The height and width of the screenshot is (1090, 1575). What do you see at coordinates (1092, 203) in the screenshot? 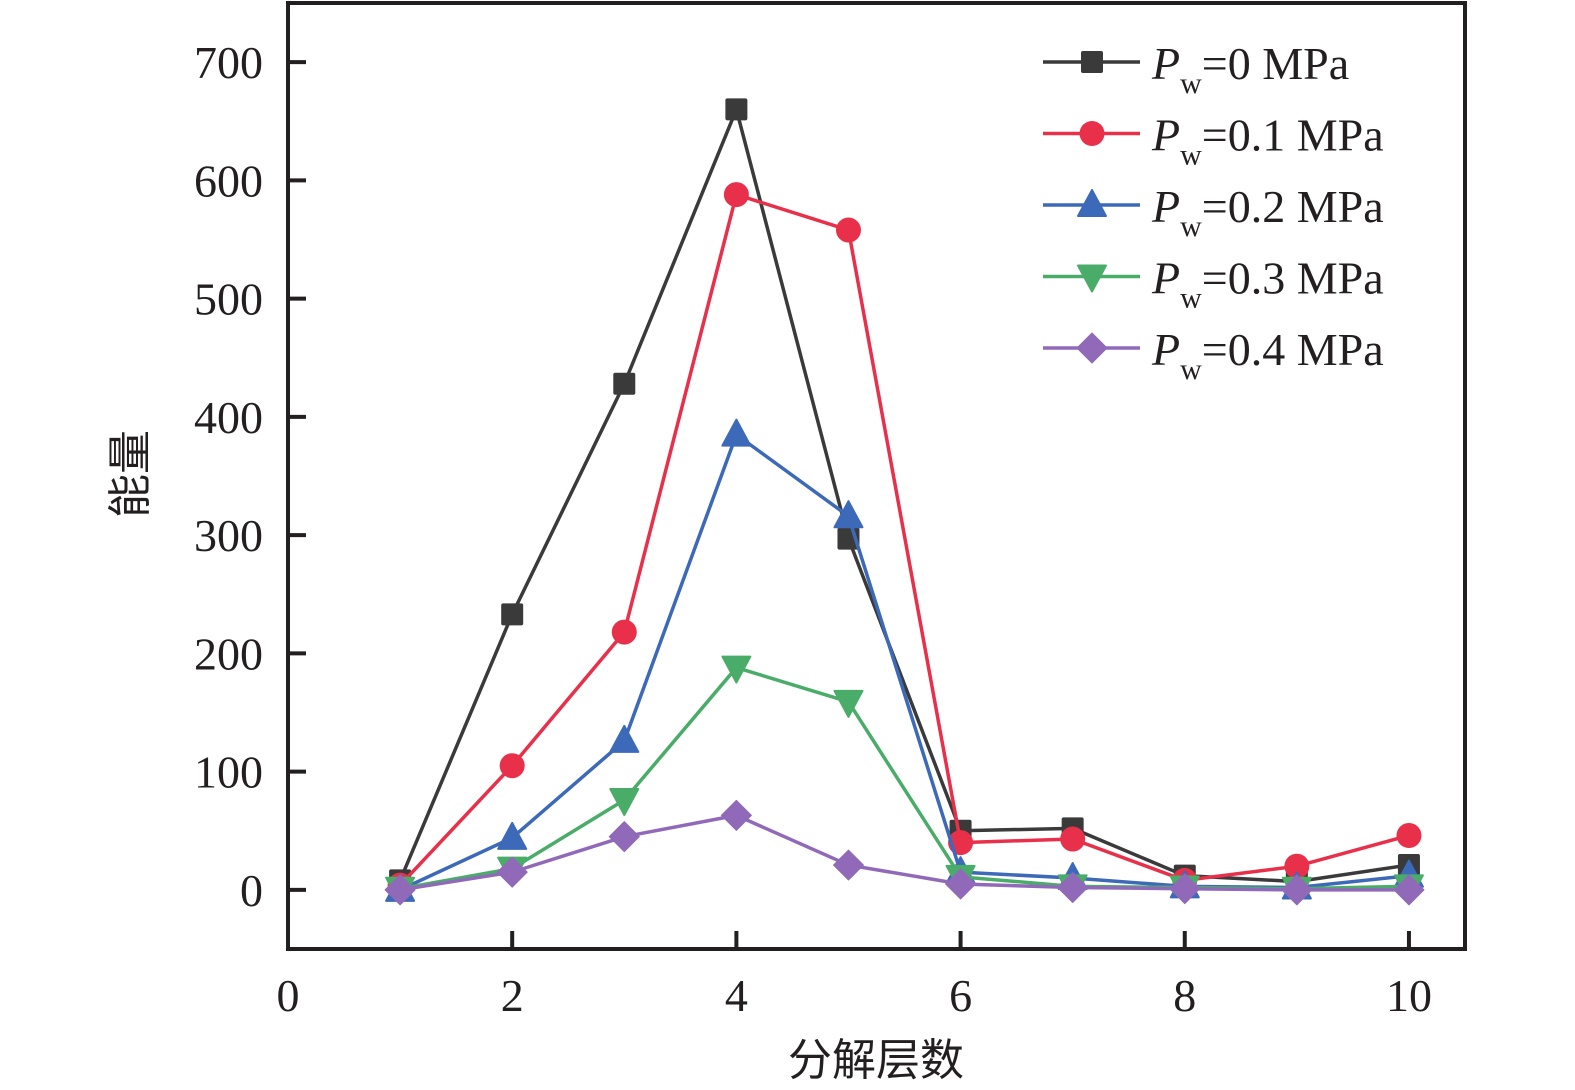
I see `legend-marker-triangle-up` at bounding box center [1092, 203].